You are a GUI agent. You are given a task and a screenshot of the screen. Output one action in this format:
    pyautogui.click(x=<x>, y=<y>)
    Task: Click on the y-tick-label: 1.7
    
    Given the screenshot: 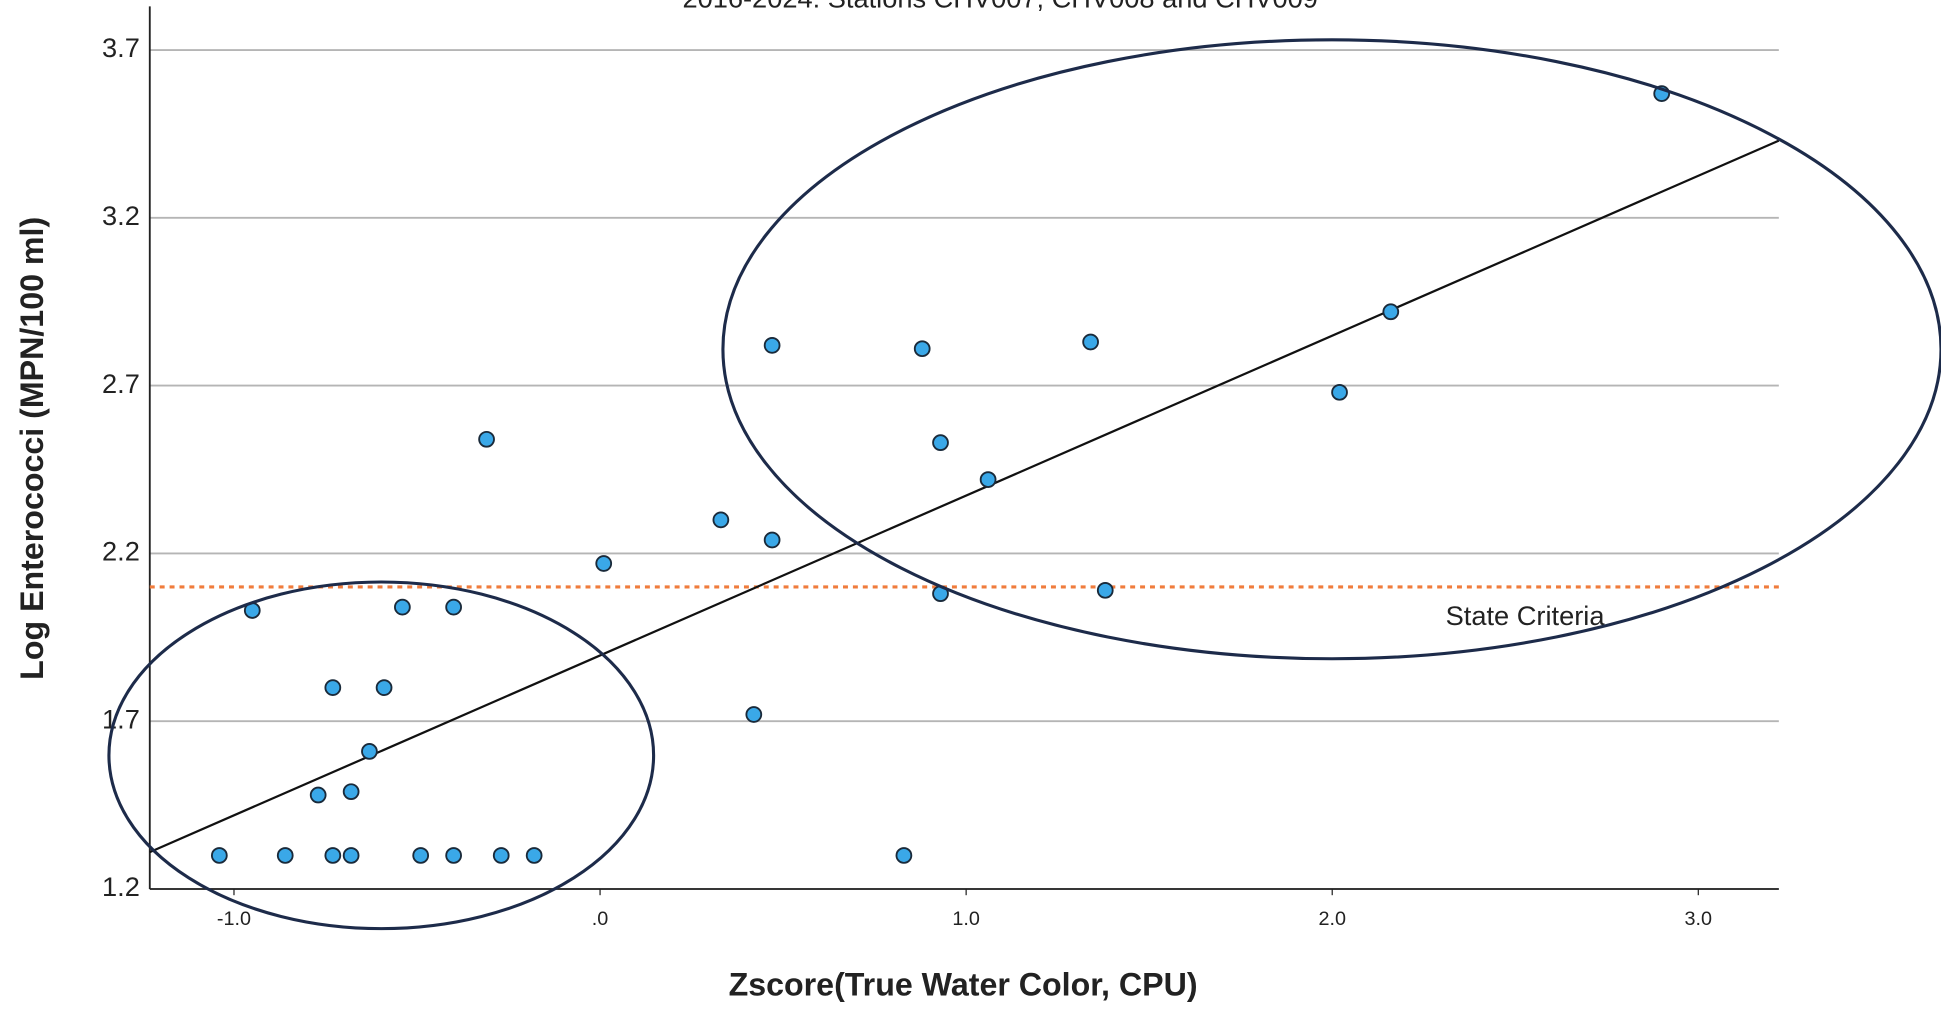 What is the action you would take?
    pyautogui.click(x=121, y=718)
    